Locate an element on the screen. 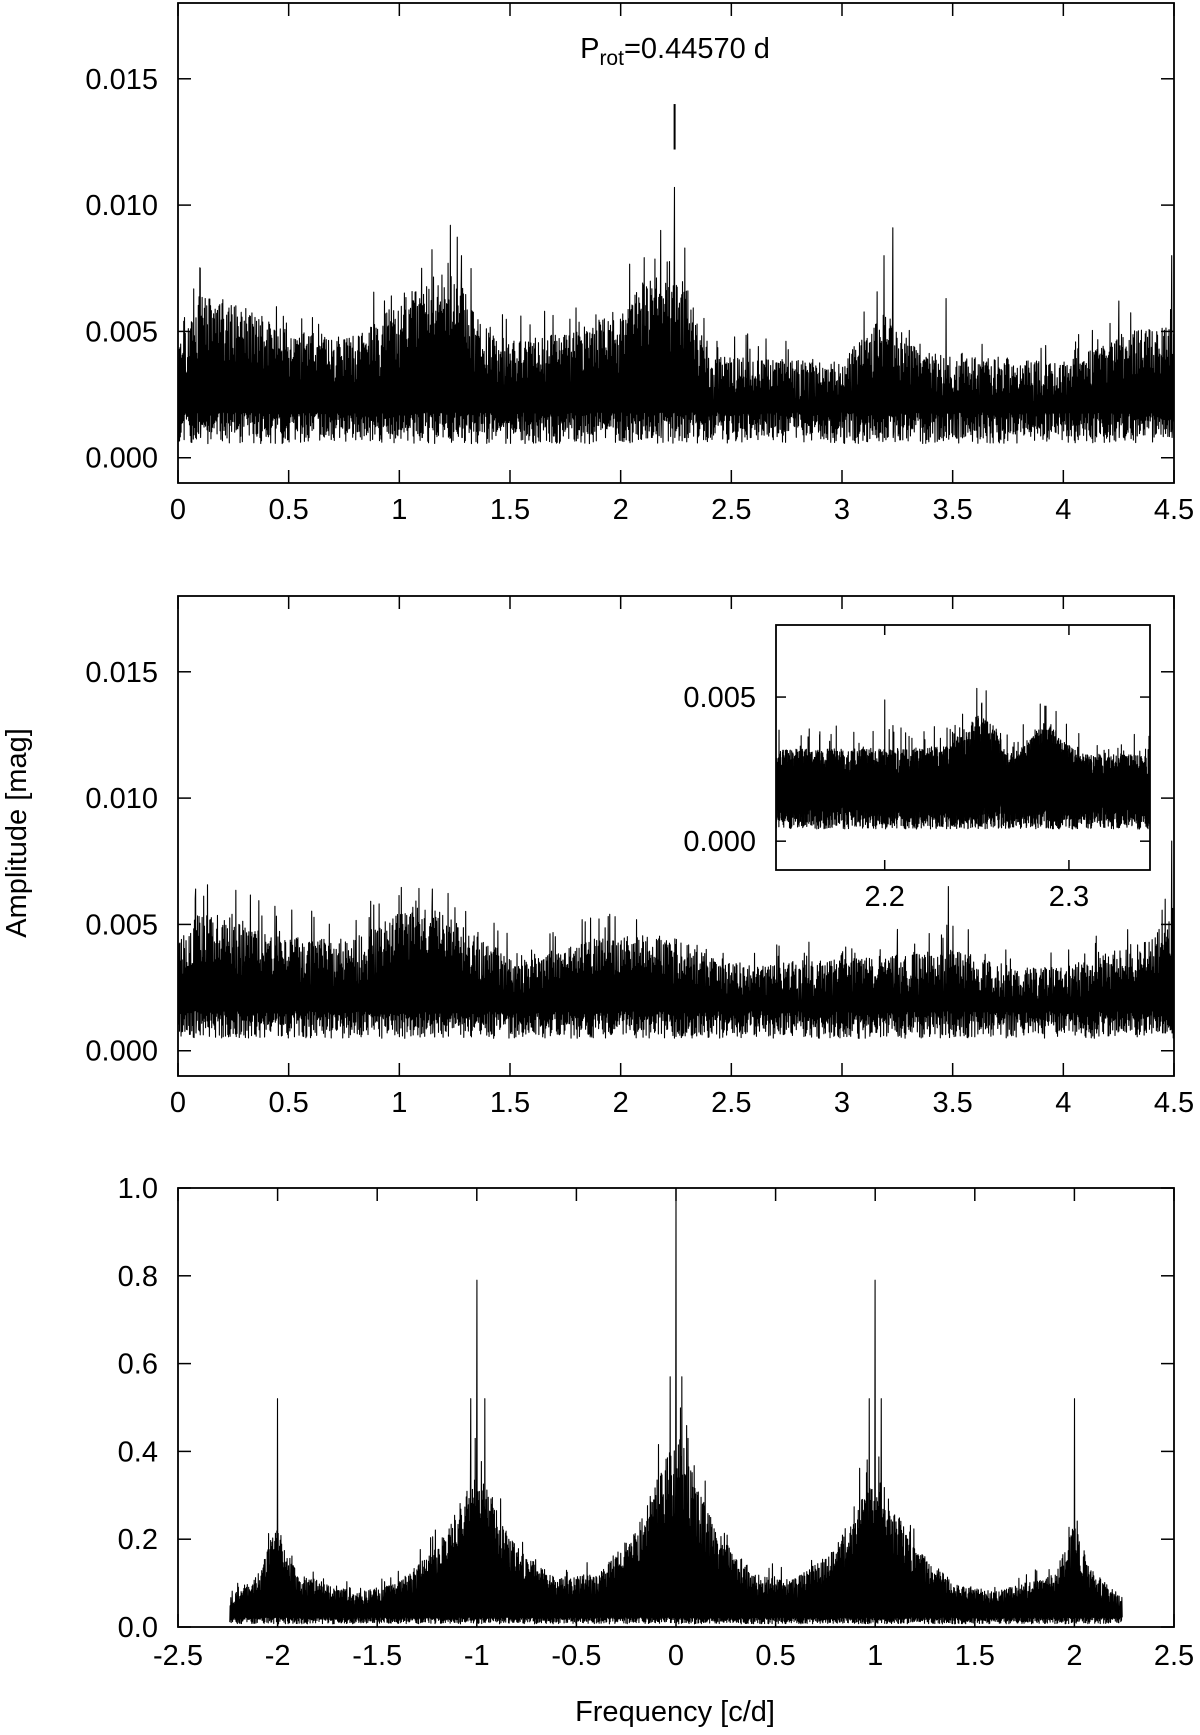 Image resolution: width=1200 pixels, height=1735 pixels. annotation-main: P is located at coordinates (589, 49).